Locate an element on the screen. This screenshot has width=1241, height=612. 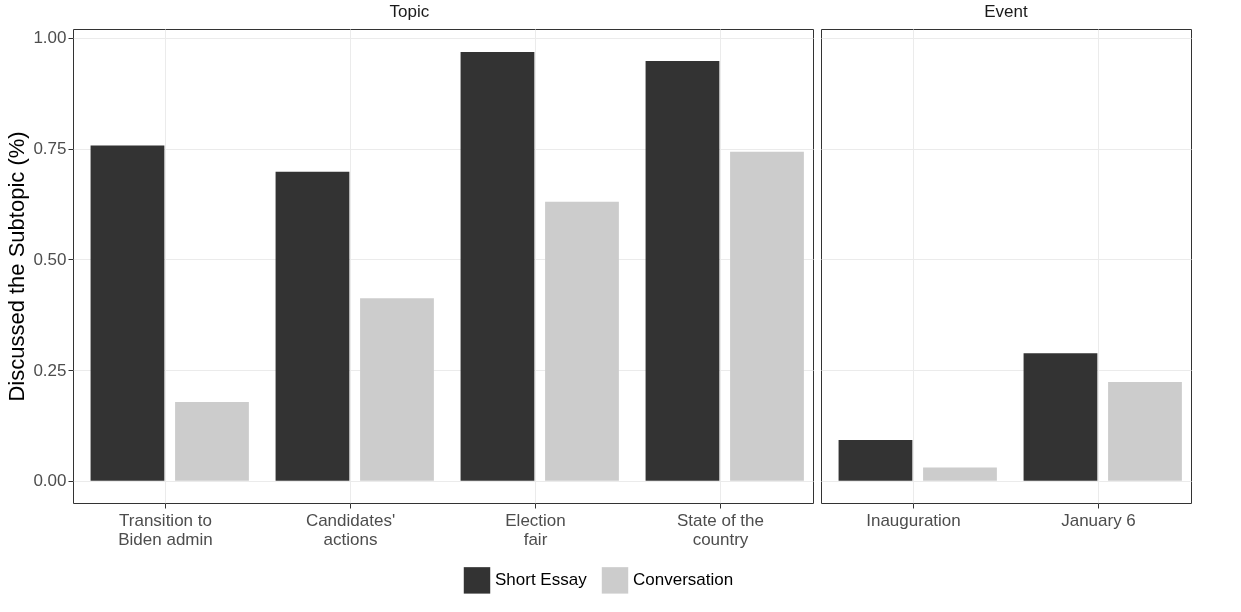
x-tick-label: Election fair is located at coordinates (535, 529).